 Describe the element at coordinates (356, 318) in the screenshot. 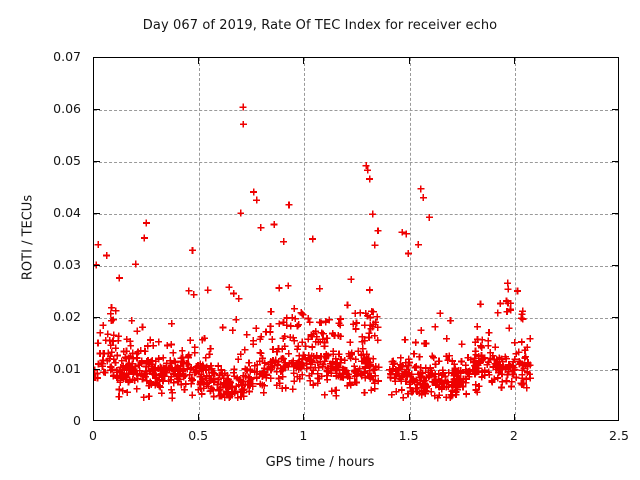

I see `gridline-y-0.02` at that location.